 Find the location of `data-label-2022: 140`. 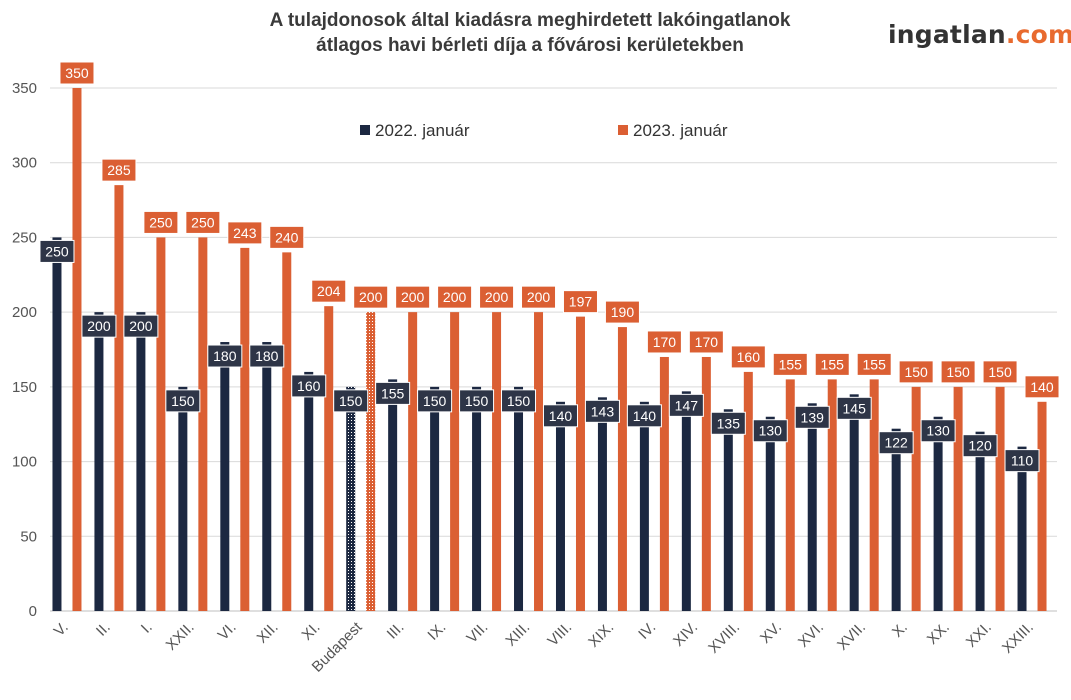

data-label-2022: 140 is located at coordinates (645, 416).